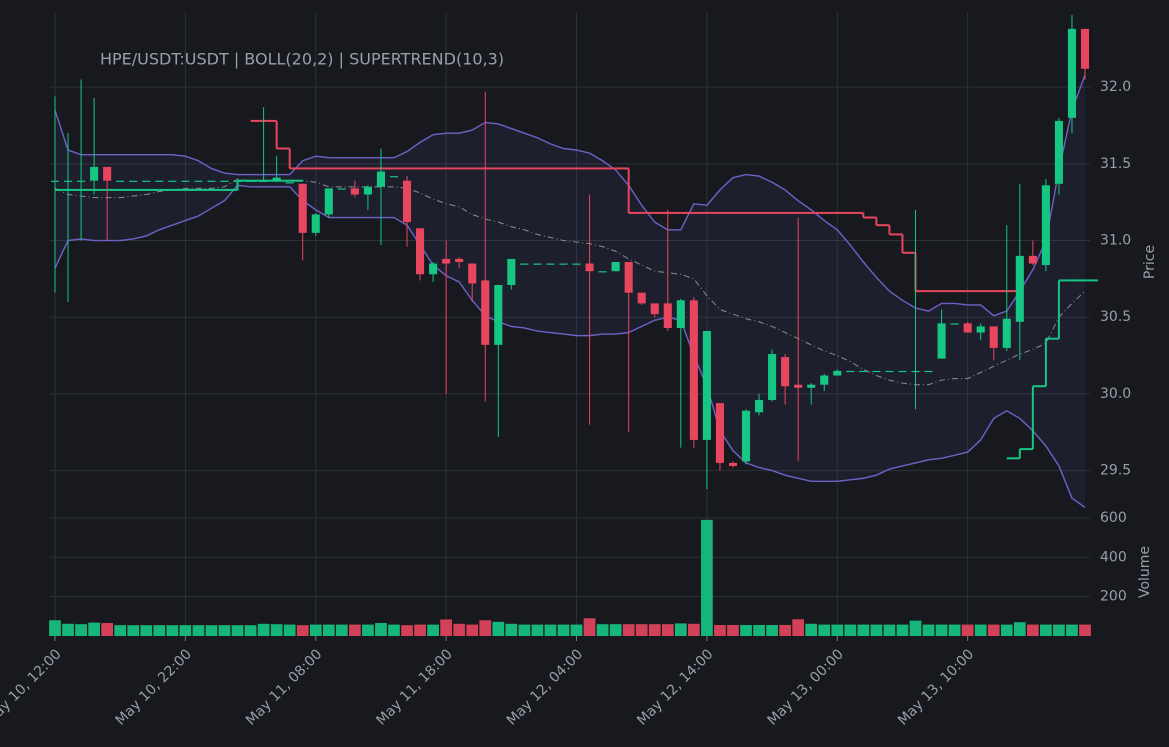 The height and width of the screenshot is (747, 1169). Describe the element at coordinates (1115, 471) in the screenshot. I see `y-tick-label: 29.5` at that location.